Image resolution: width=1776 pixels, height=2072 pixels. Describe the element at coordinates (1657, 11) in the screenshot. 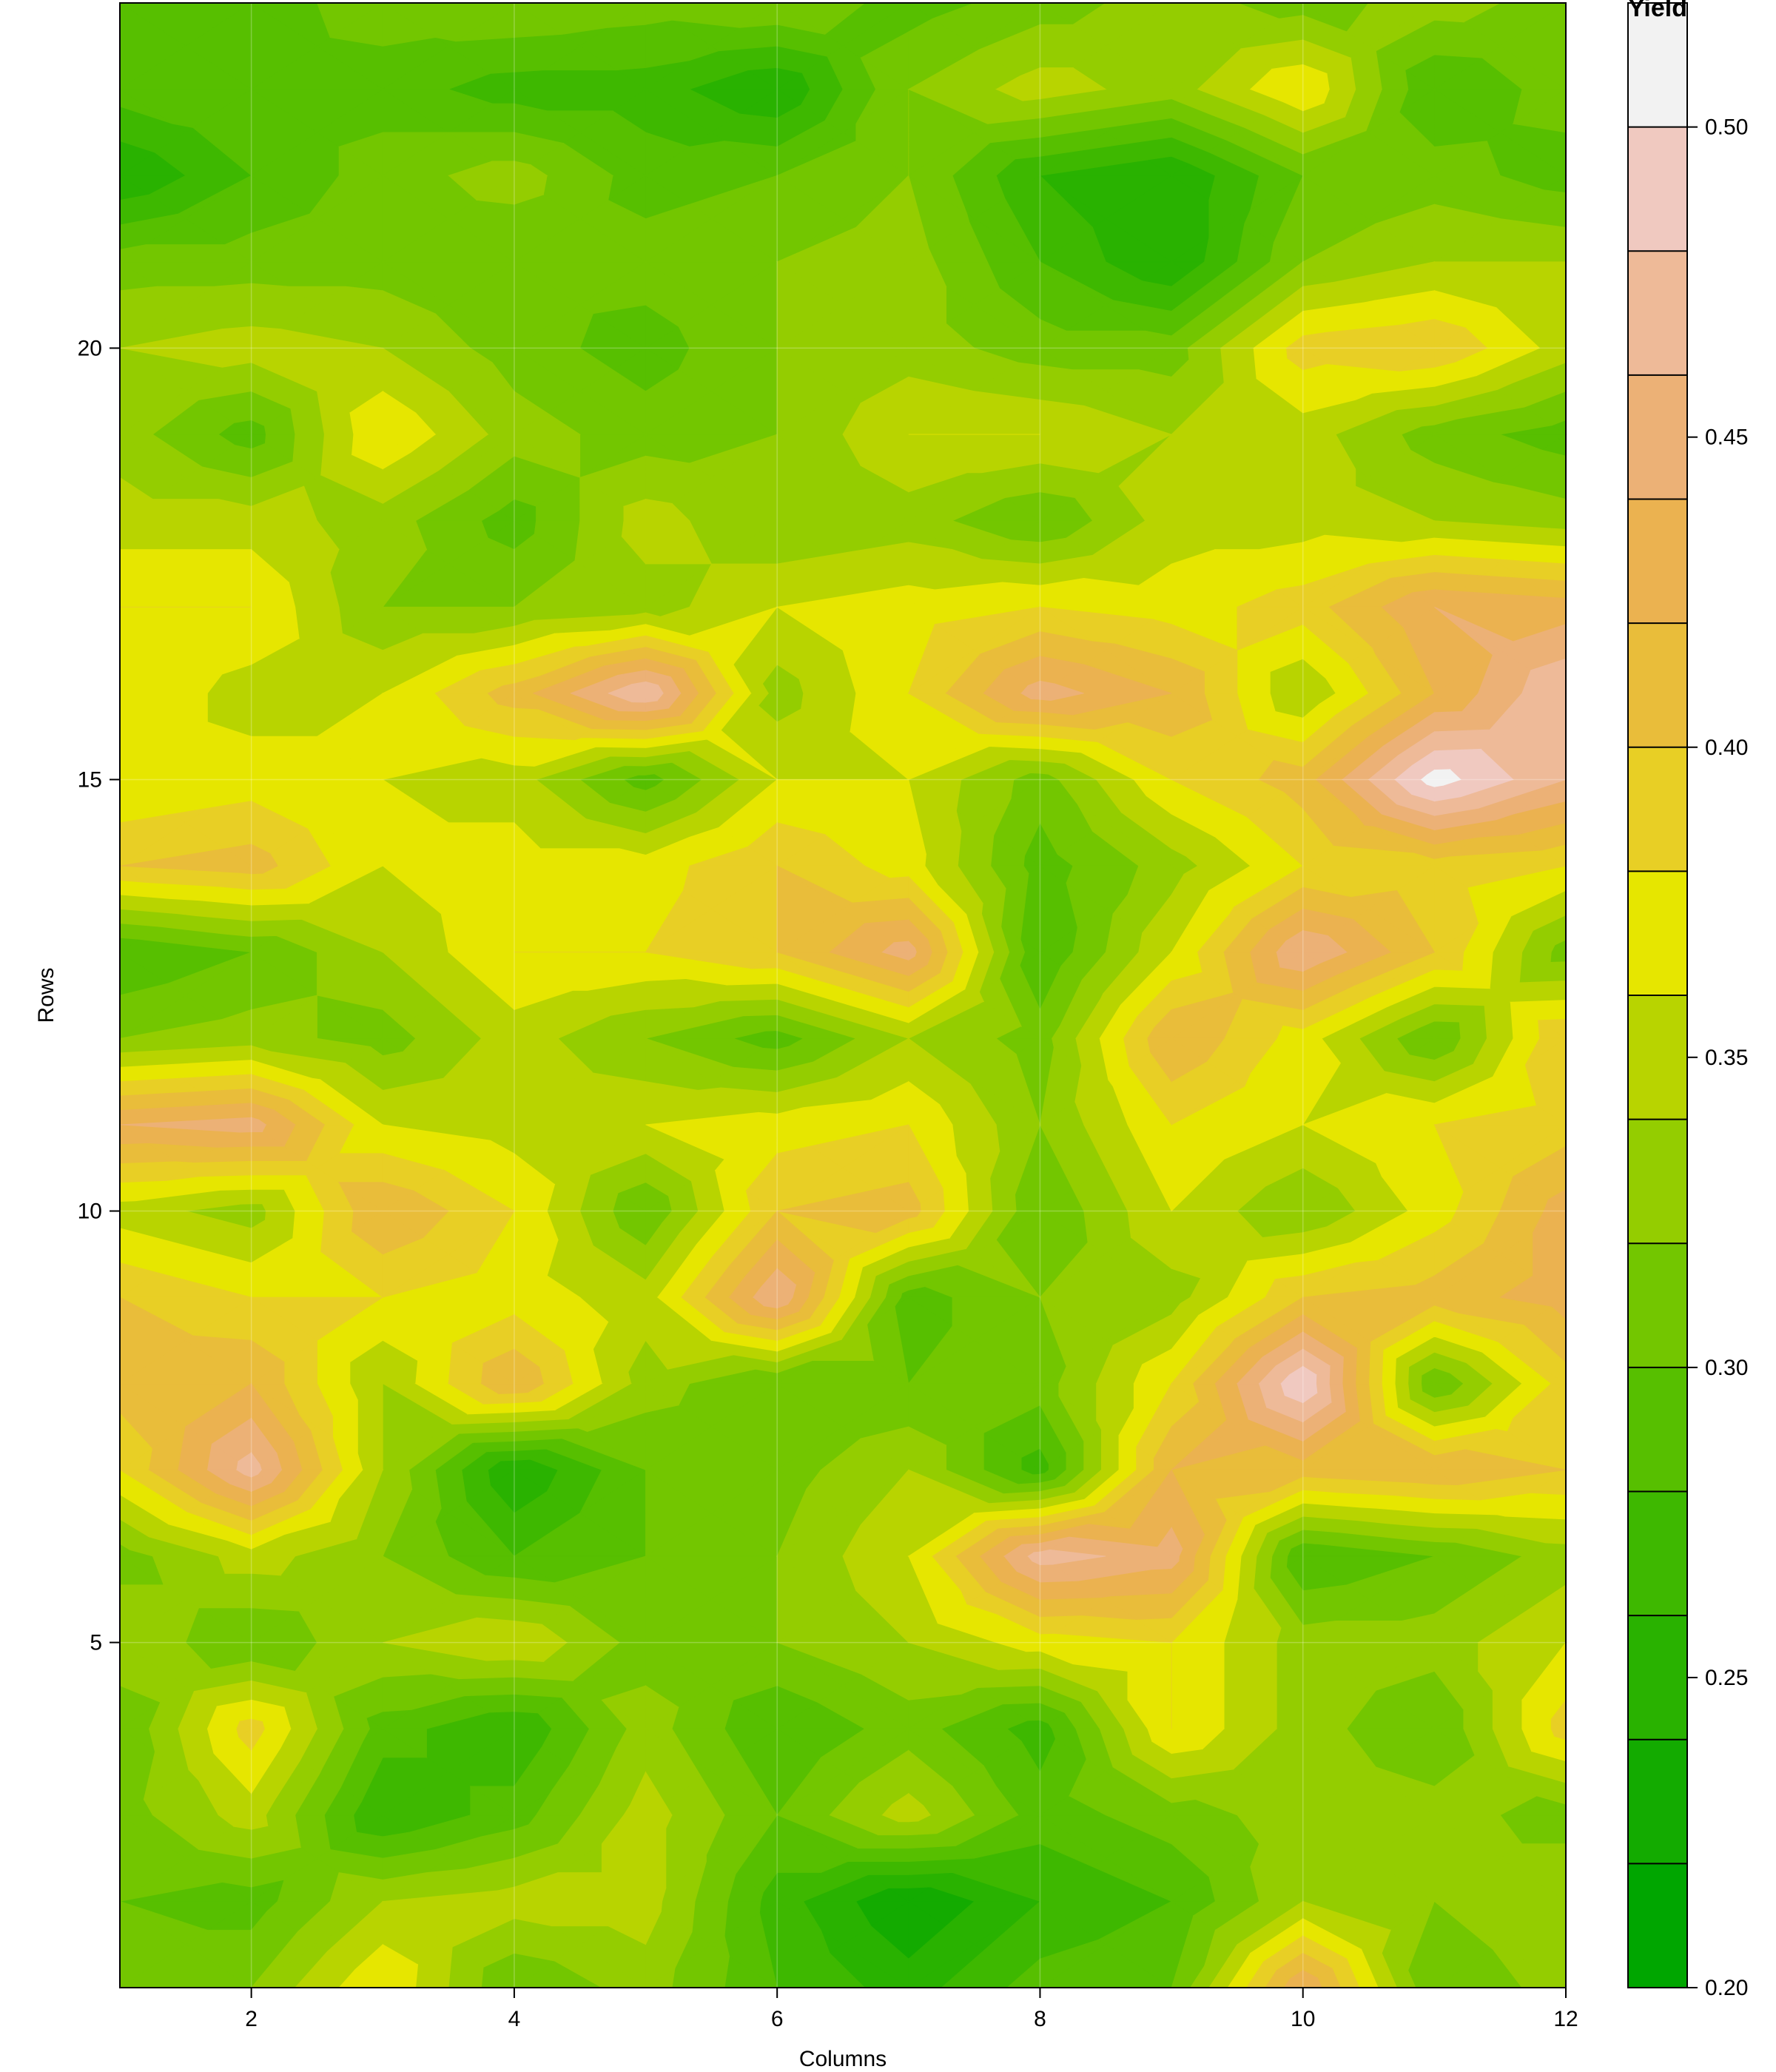

I see `colorbar-title: Yield` at that location.